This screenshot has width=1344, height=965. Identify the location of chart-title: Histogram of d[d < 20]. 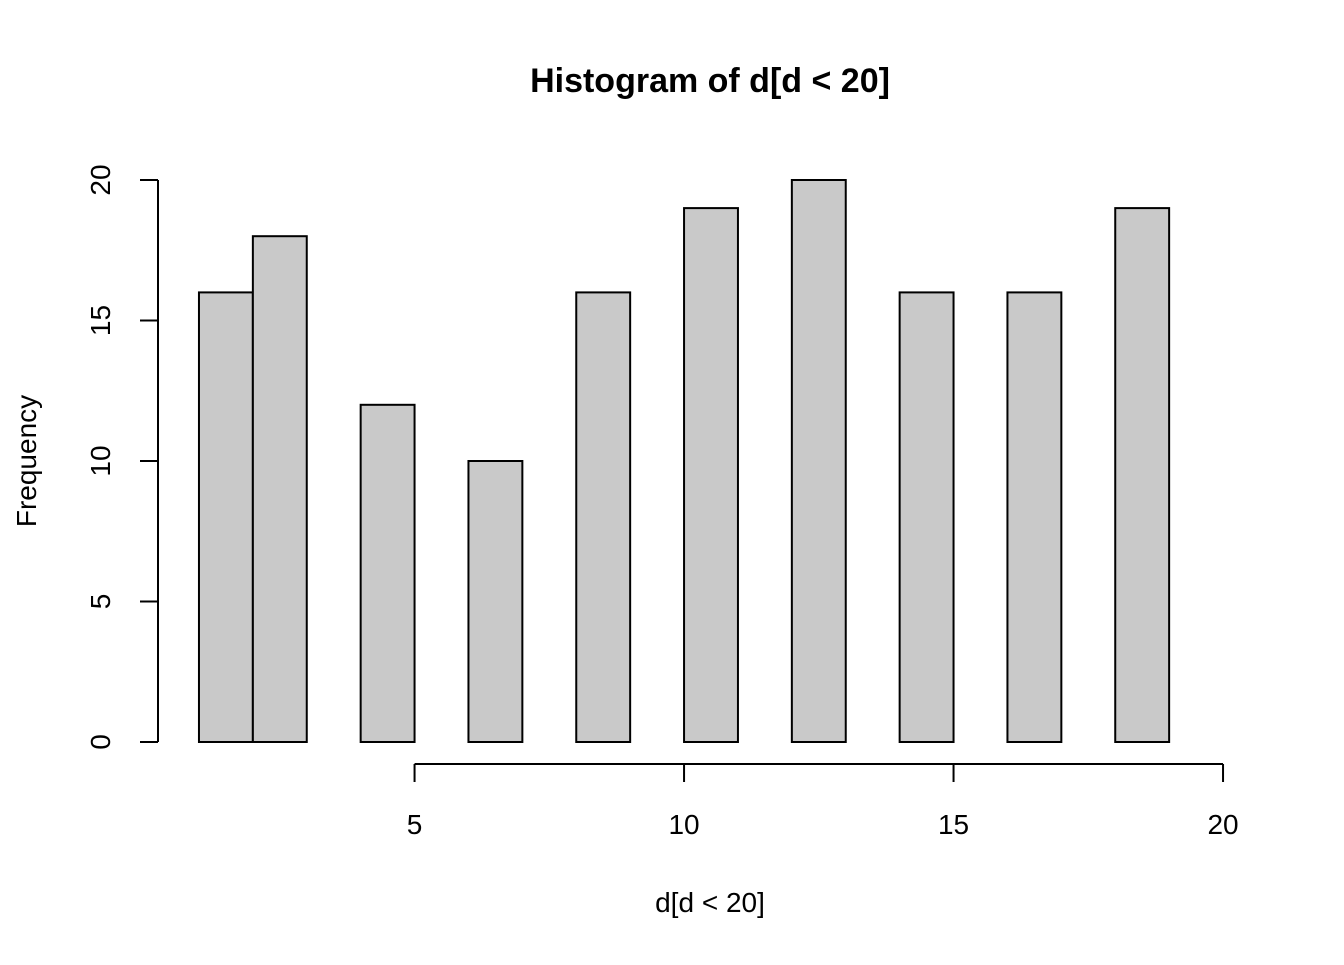
(710, 81).